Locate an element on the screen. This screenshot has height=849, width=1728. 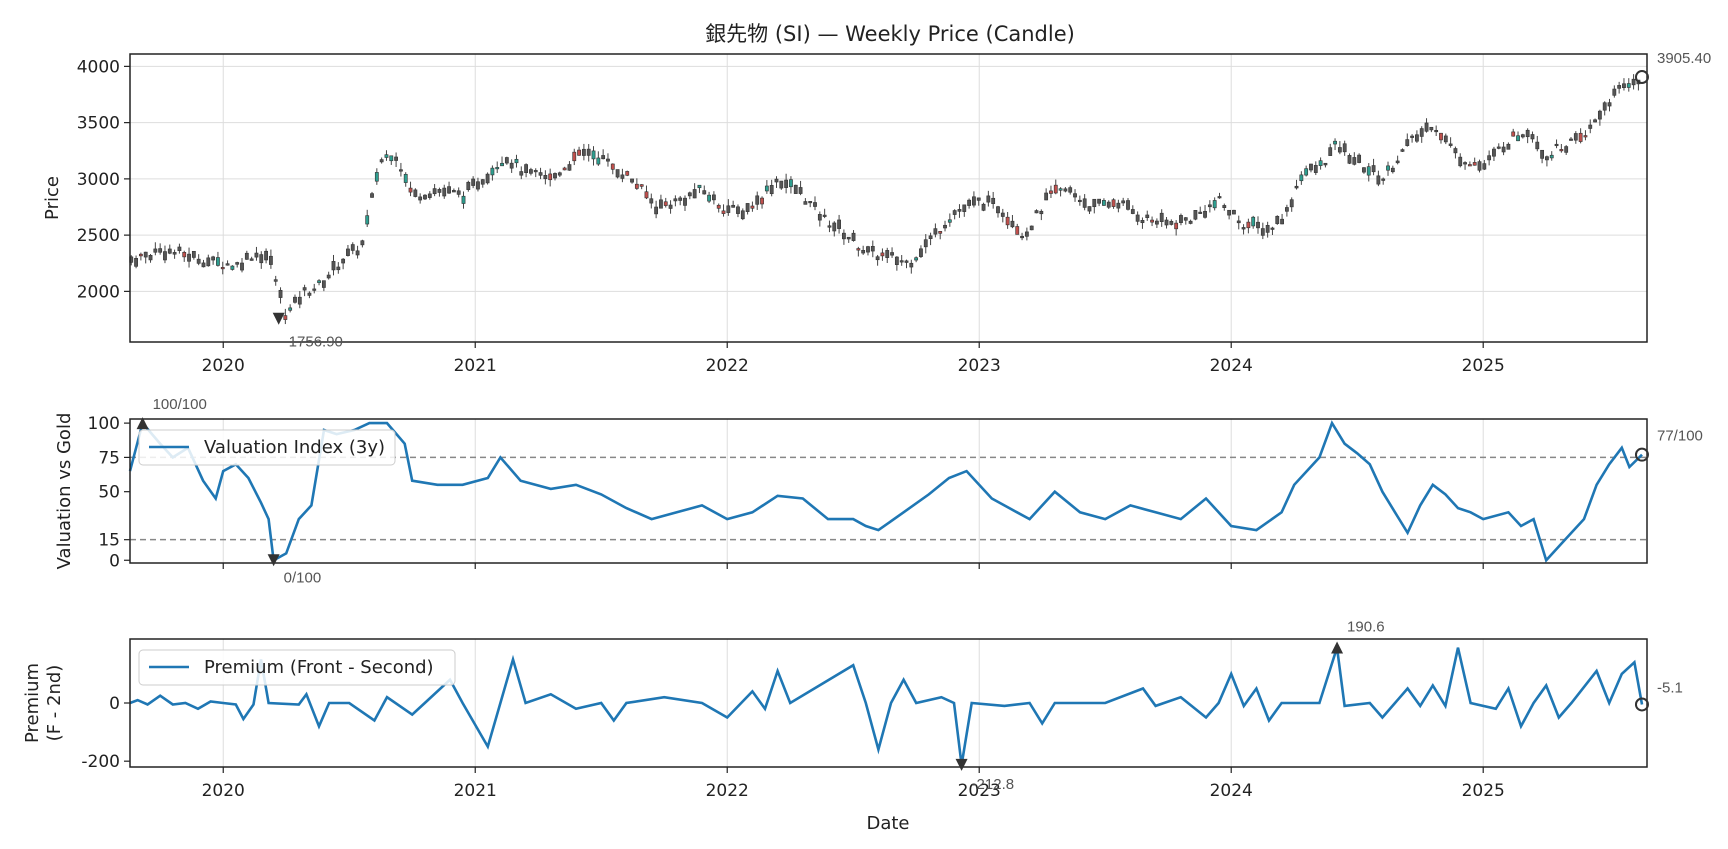
premium-y-label-line: Premium is located at coordinates (32, 703).